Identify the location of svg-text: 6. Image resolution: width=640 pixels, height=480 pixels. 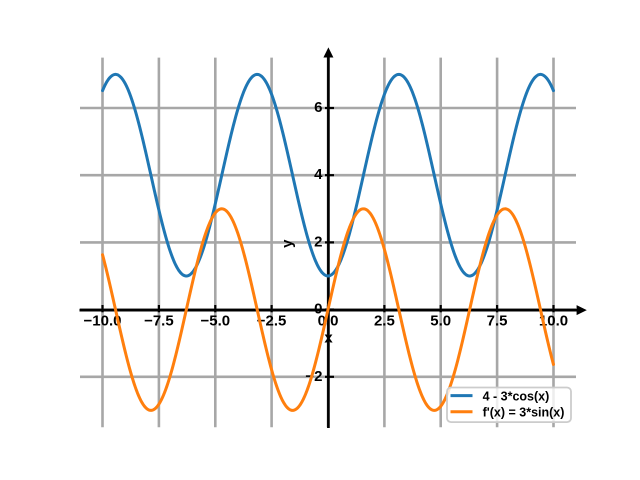
(318, 107).